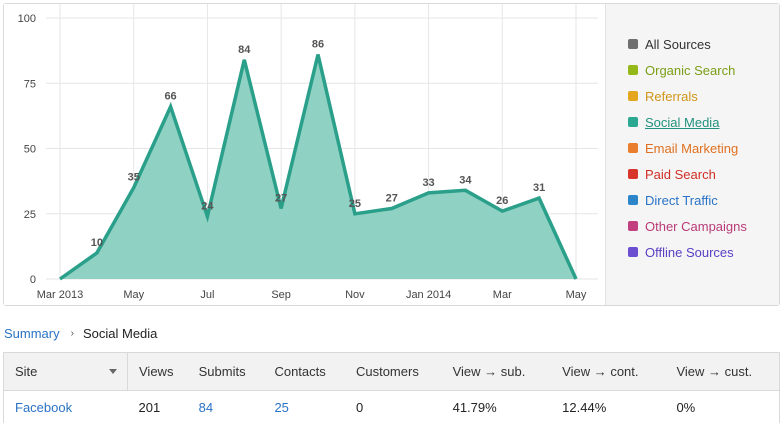 The image size is (782, 423). Describe the element at coordinates (723, 406) in the screenshot. I see `cell-view-cust: 0%` at that location.